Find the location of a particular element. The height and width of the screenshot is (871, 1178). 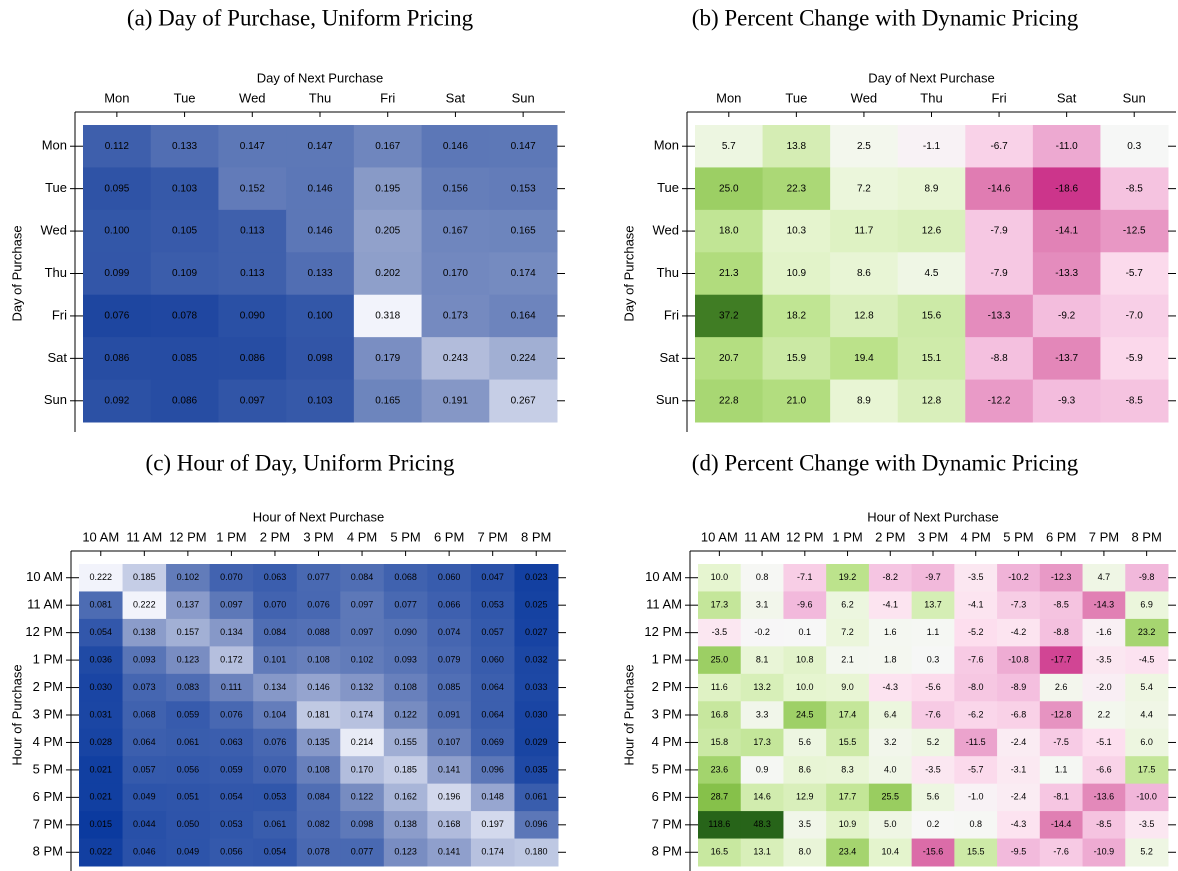

cell-label: 17.4 is located at coordinates (848, 714).